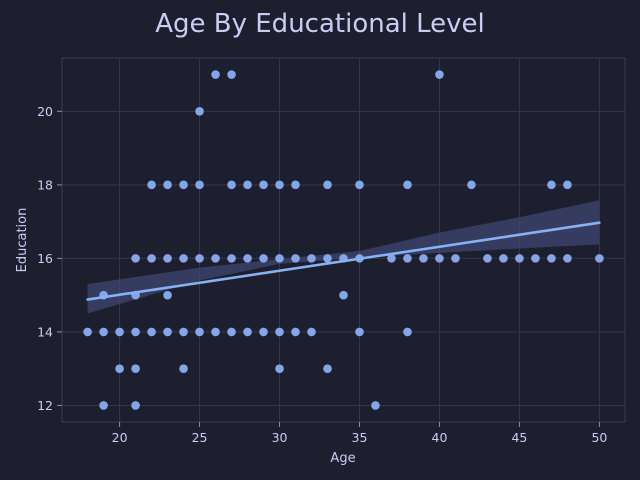  Describe the element at coordinates (342, 458) in the screenshot. I see `x-axis-label: Age` at that location.